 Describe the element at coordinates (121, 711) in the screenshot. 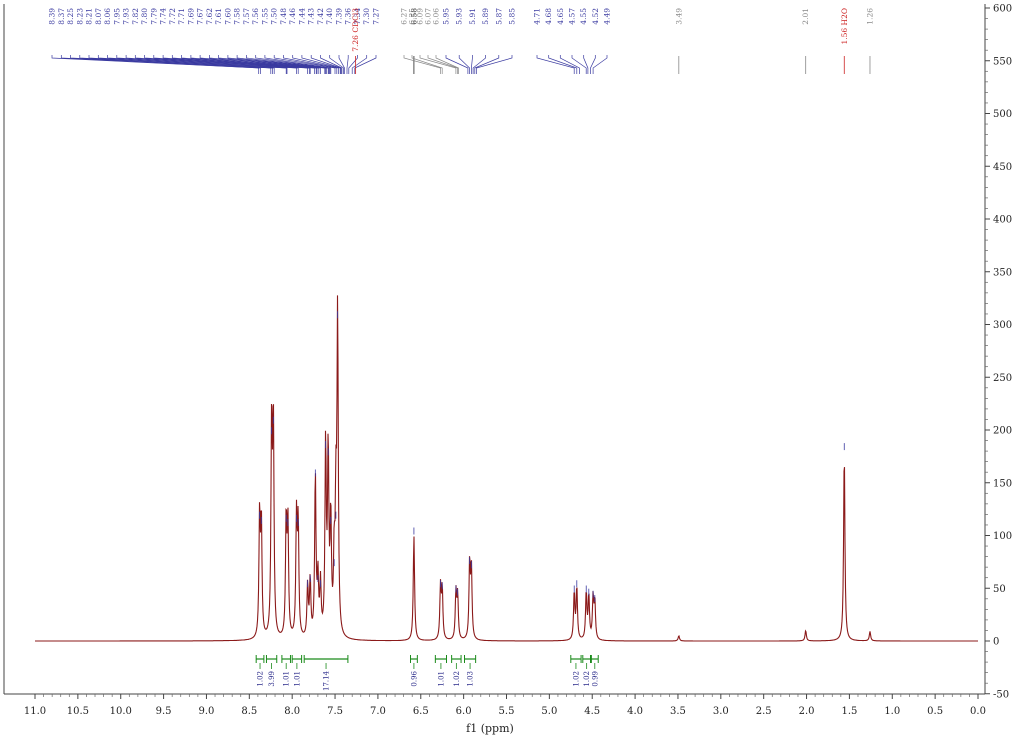

I see `x-tick-label: 10.0` at that location.